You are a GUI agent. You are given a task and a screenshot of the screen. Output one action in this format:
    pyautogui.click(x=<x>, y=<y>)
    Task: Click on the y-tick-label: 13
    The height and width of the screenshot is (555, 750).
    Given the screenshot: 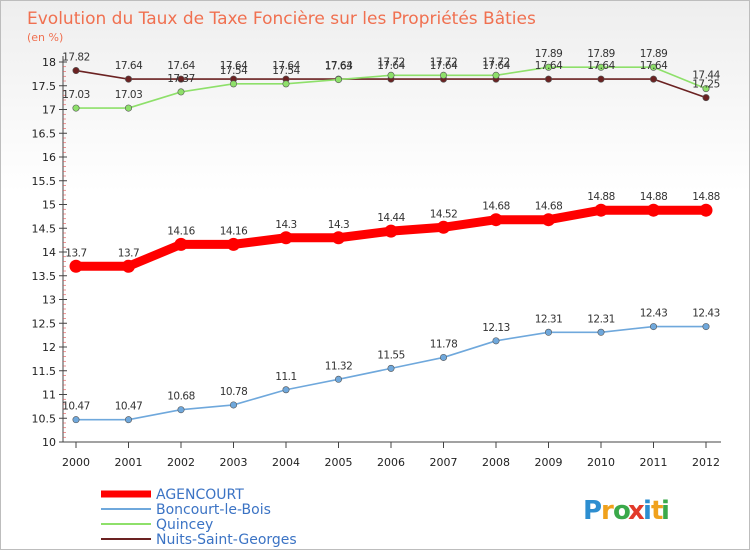 What is the action you would take?
    pyautogui.click(x=49, y=300)
    